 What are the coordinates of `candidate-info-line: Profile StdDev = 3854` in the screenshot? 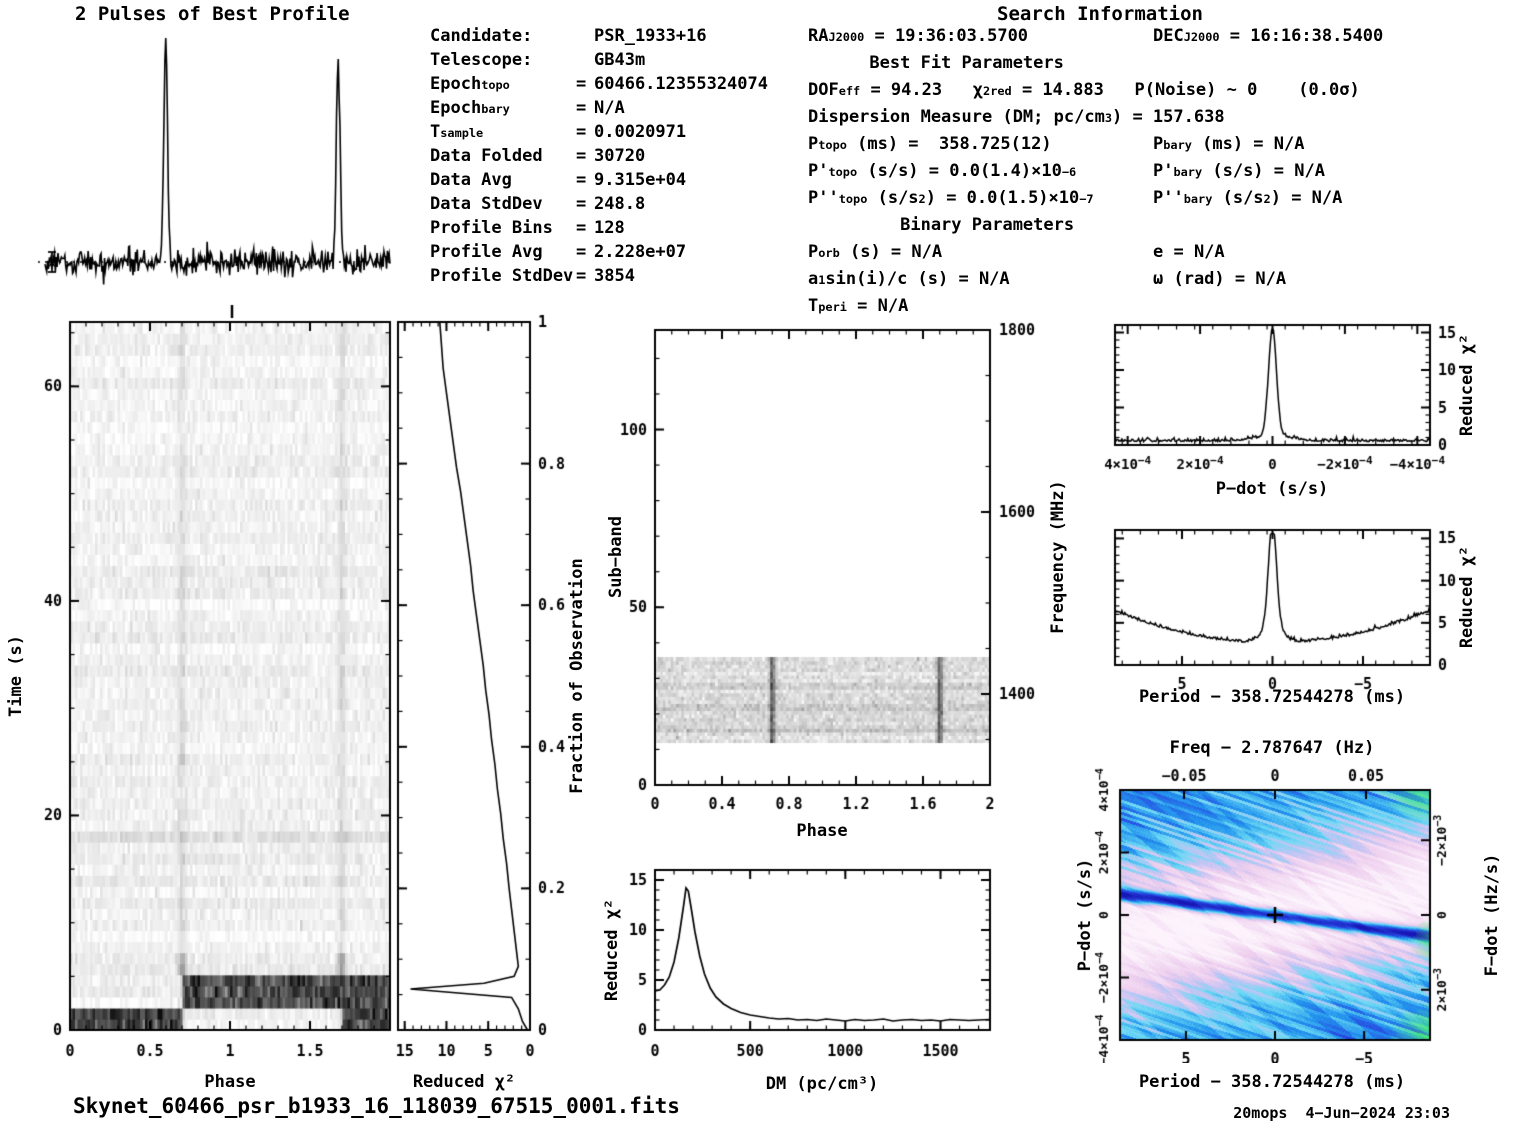 It's located at (599, 278).